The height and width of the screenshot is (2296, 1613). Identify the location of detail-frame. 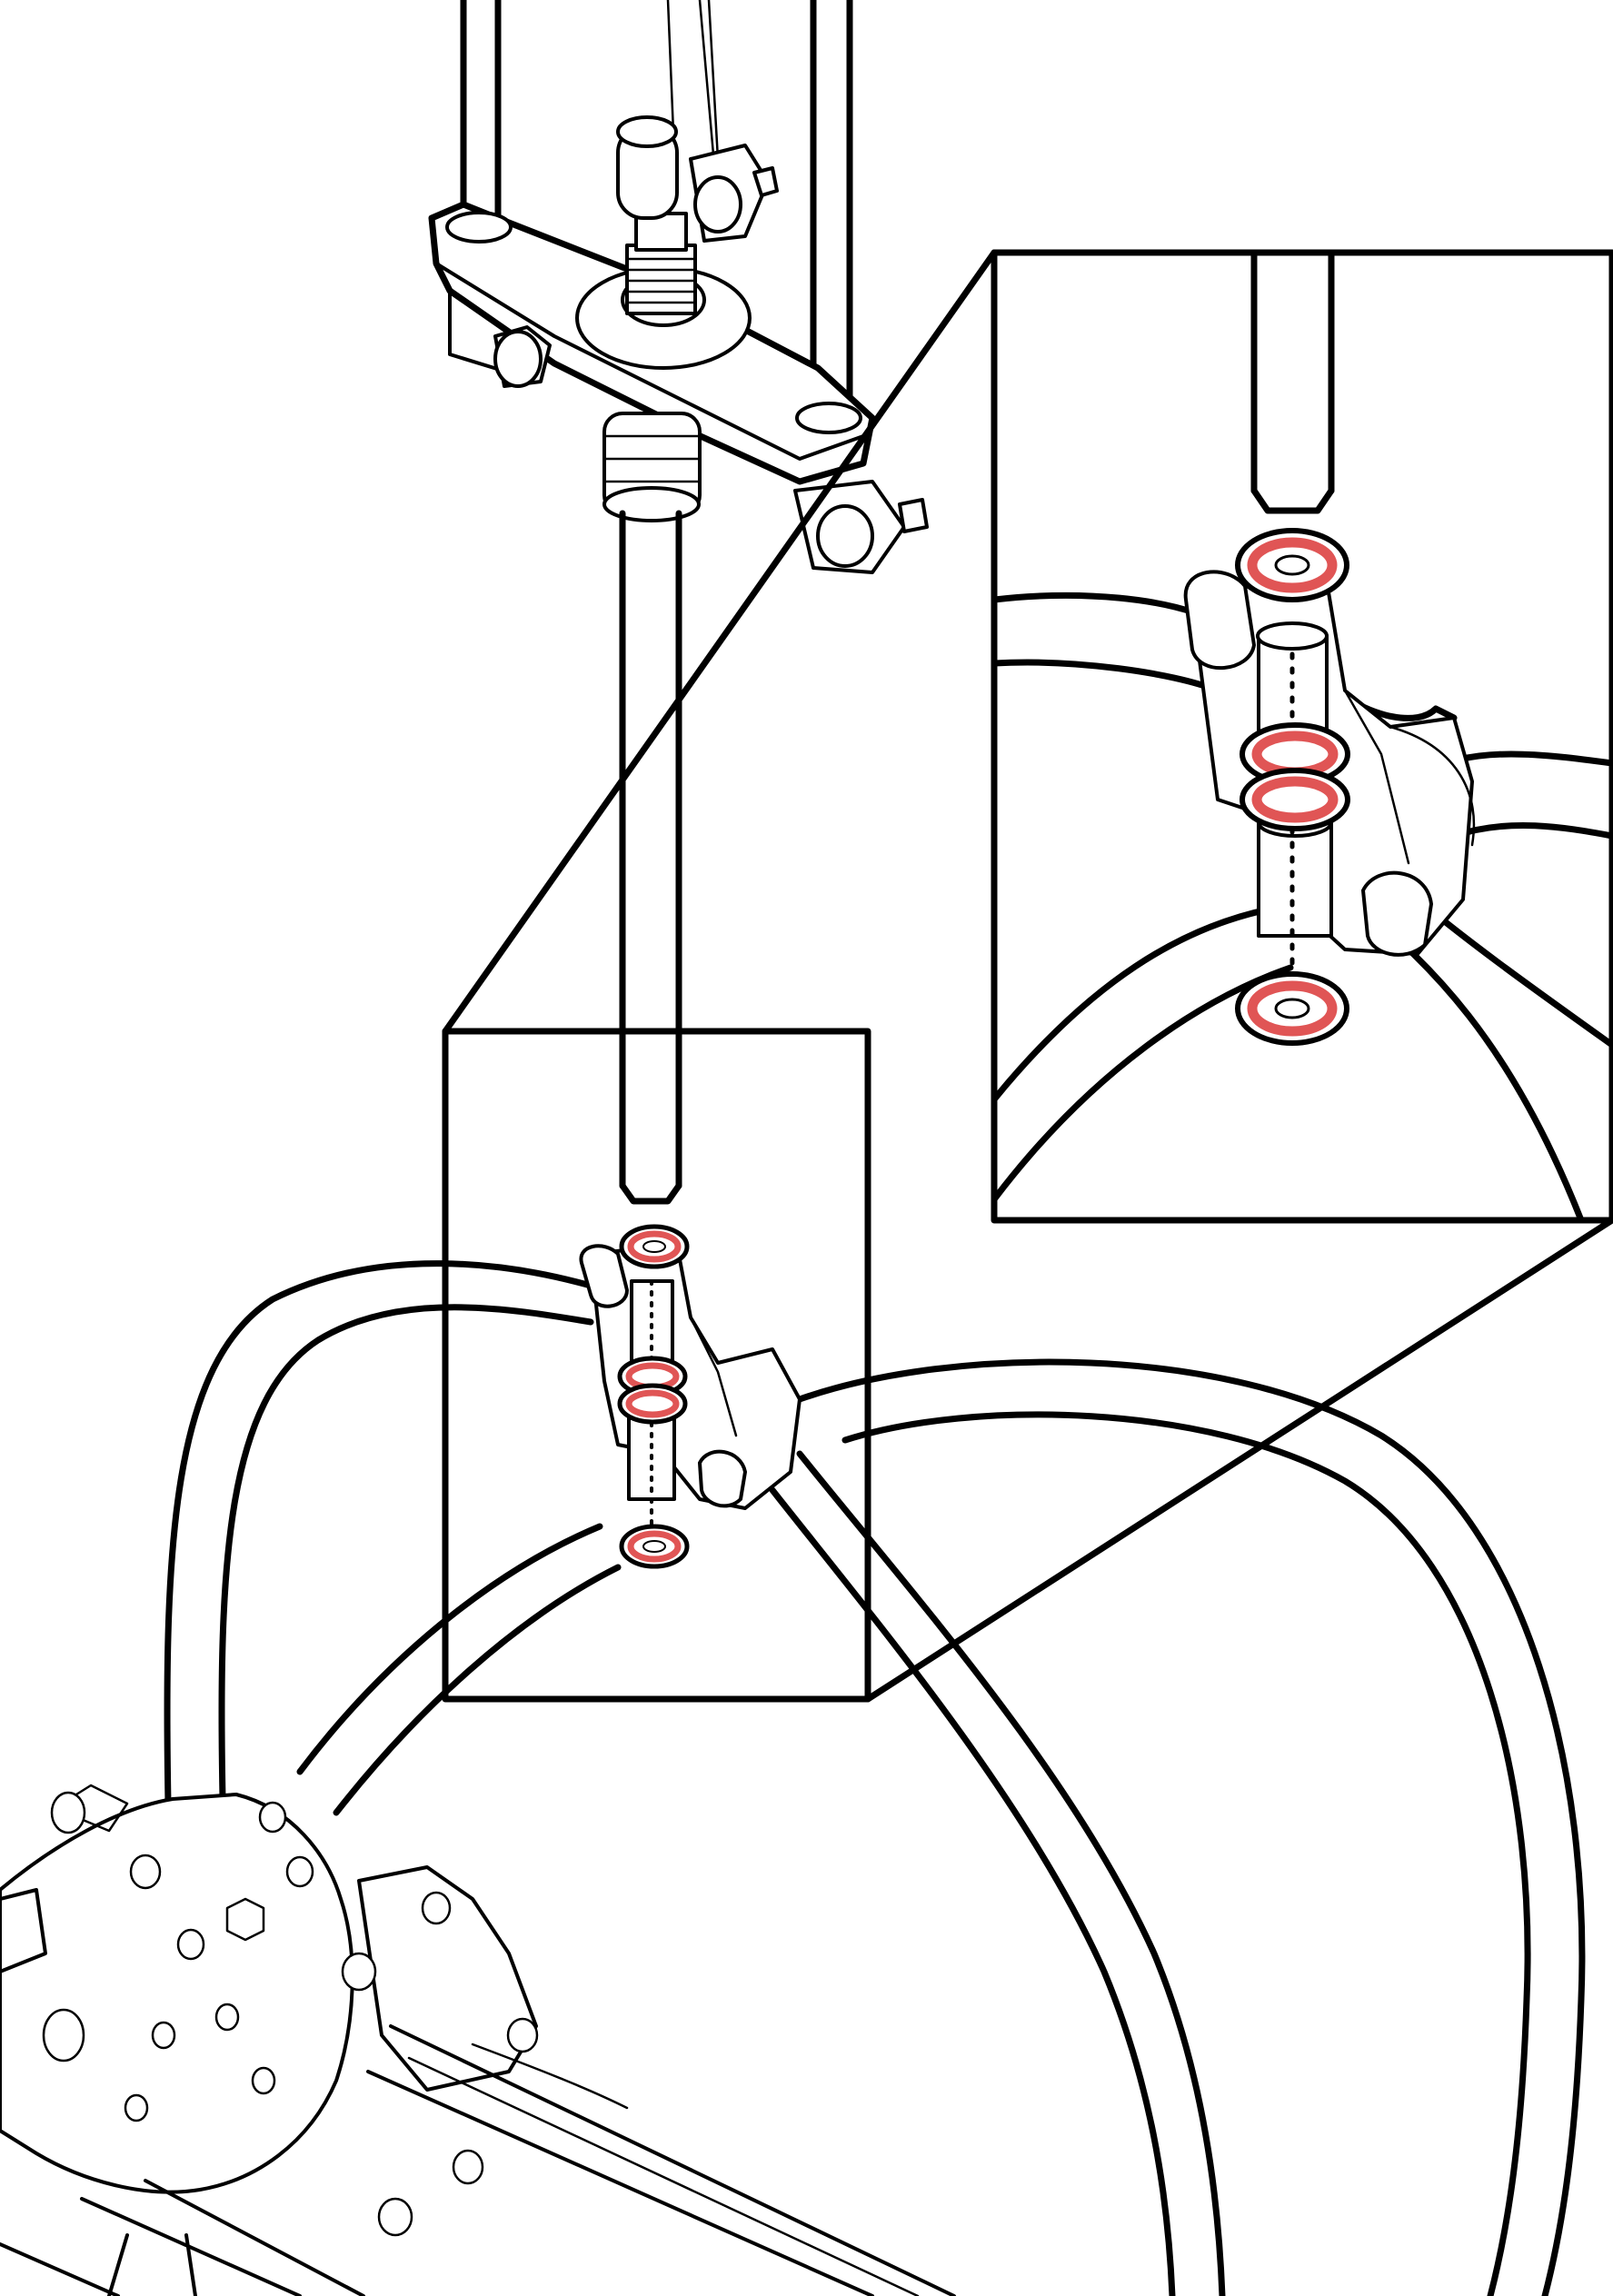
(656, 1365).